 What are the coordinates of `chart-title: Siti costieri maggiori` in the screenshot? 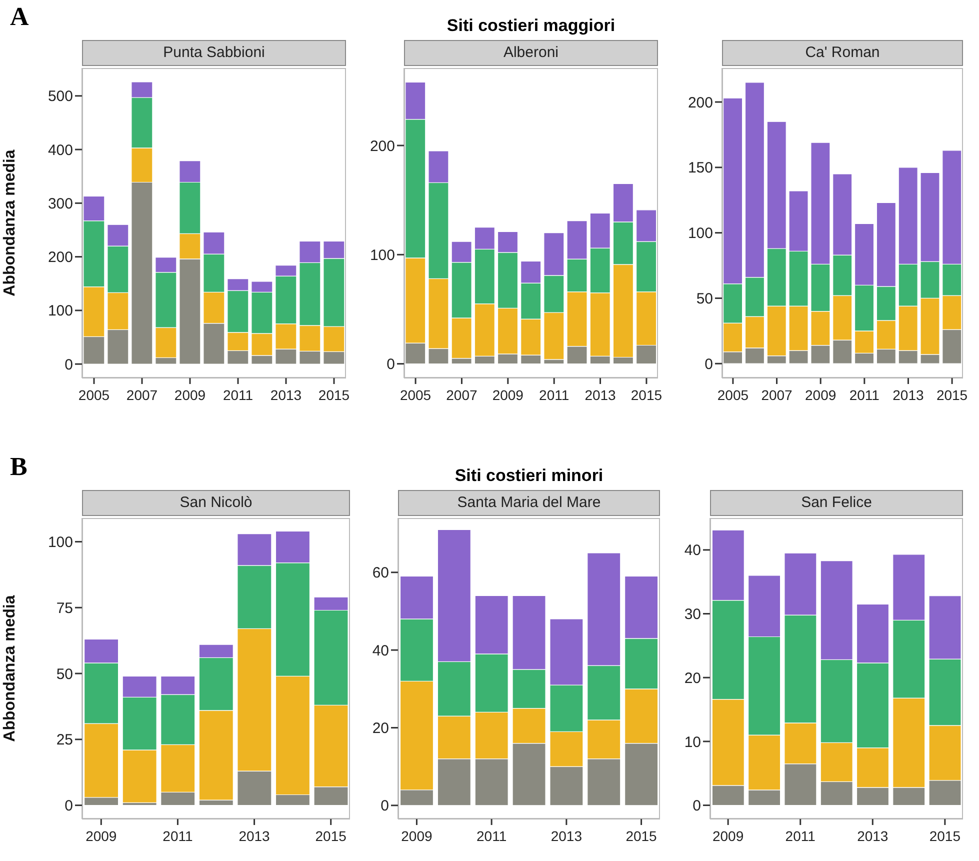 It's located at (531, 26).